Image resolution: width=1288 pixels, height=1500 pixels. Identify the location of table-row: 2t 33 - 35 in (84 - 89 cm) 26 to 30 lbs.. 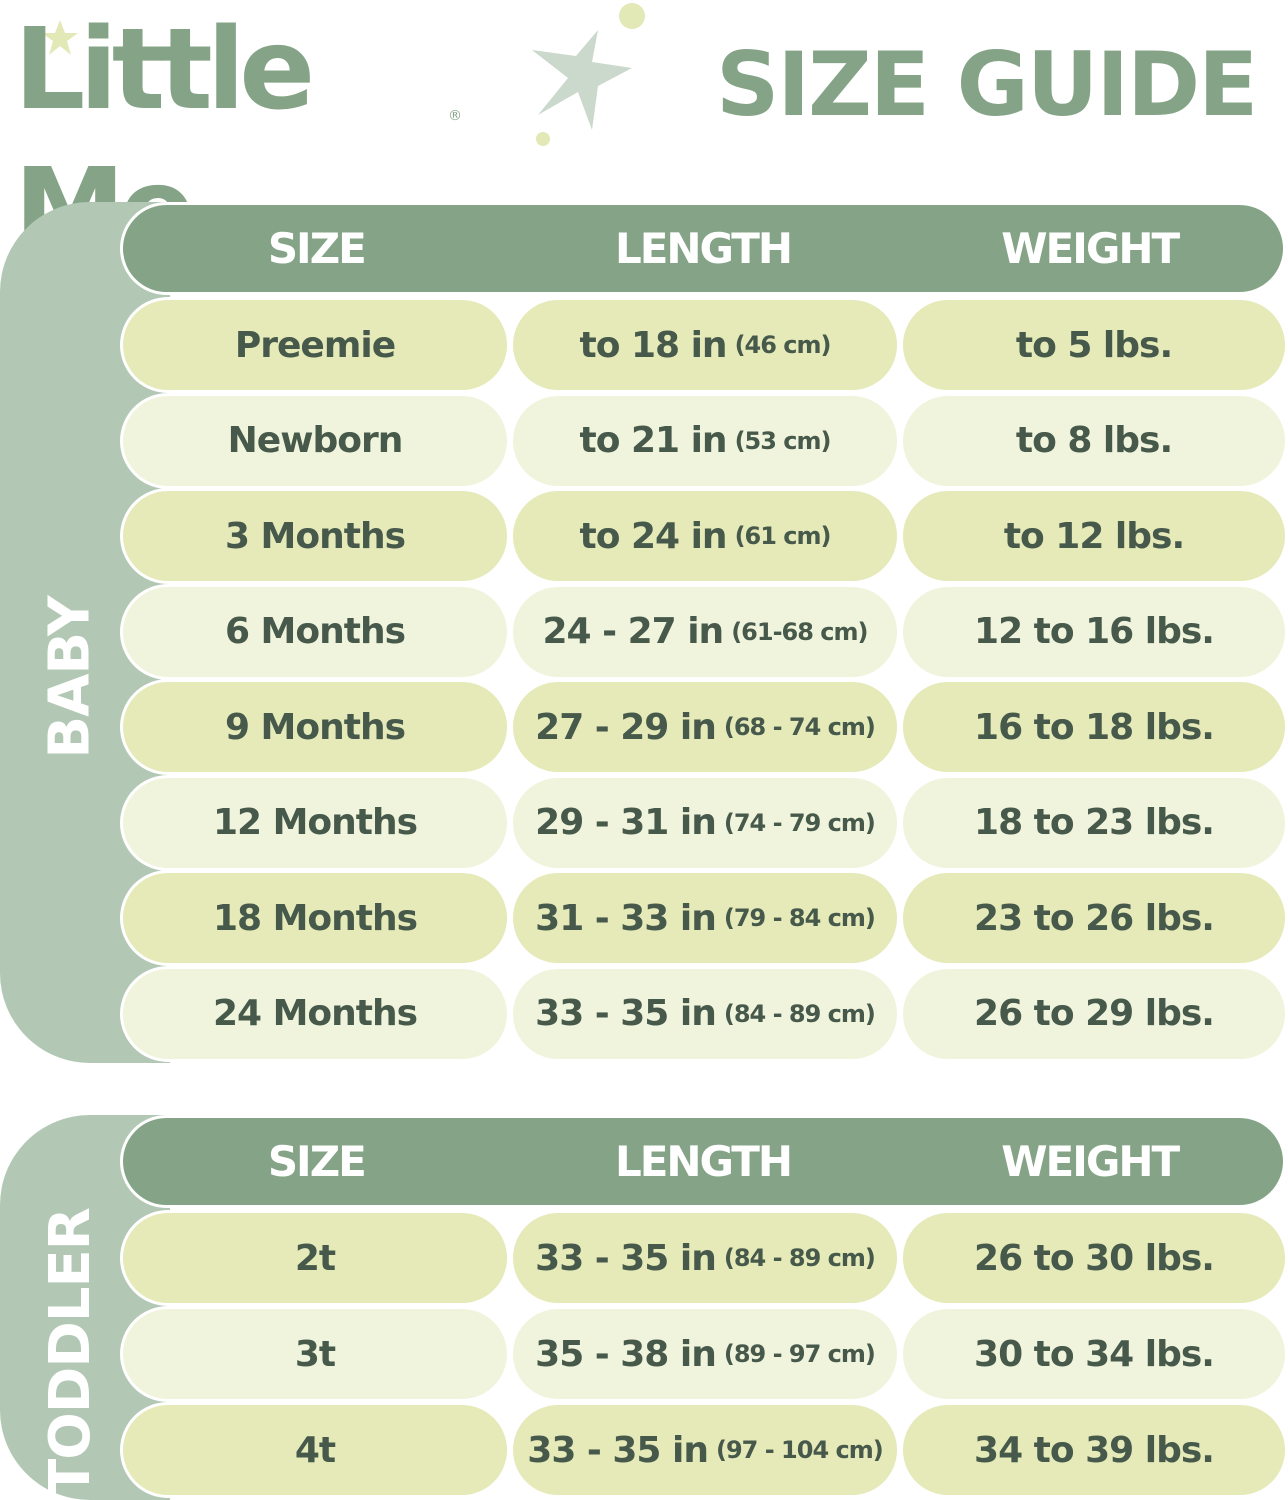
(704, 1258).